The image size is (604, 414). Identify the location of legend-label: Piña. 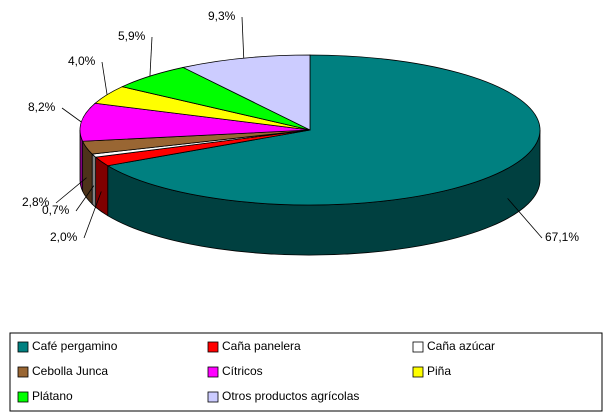
(439, 371).